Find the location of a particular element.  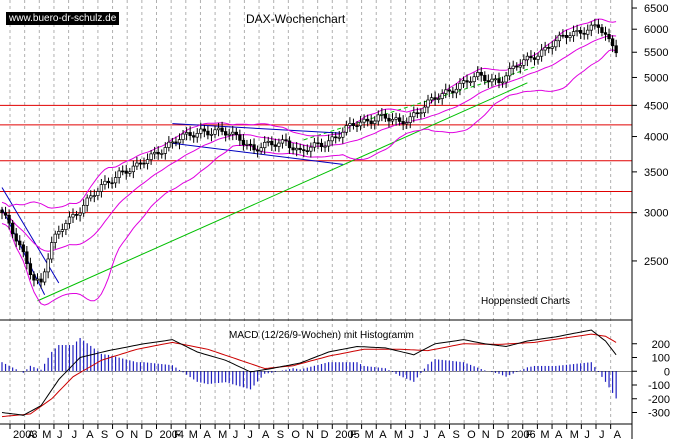

macd-tick-label: 0 is located at coordinates (667, 372).